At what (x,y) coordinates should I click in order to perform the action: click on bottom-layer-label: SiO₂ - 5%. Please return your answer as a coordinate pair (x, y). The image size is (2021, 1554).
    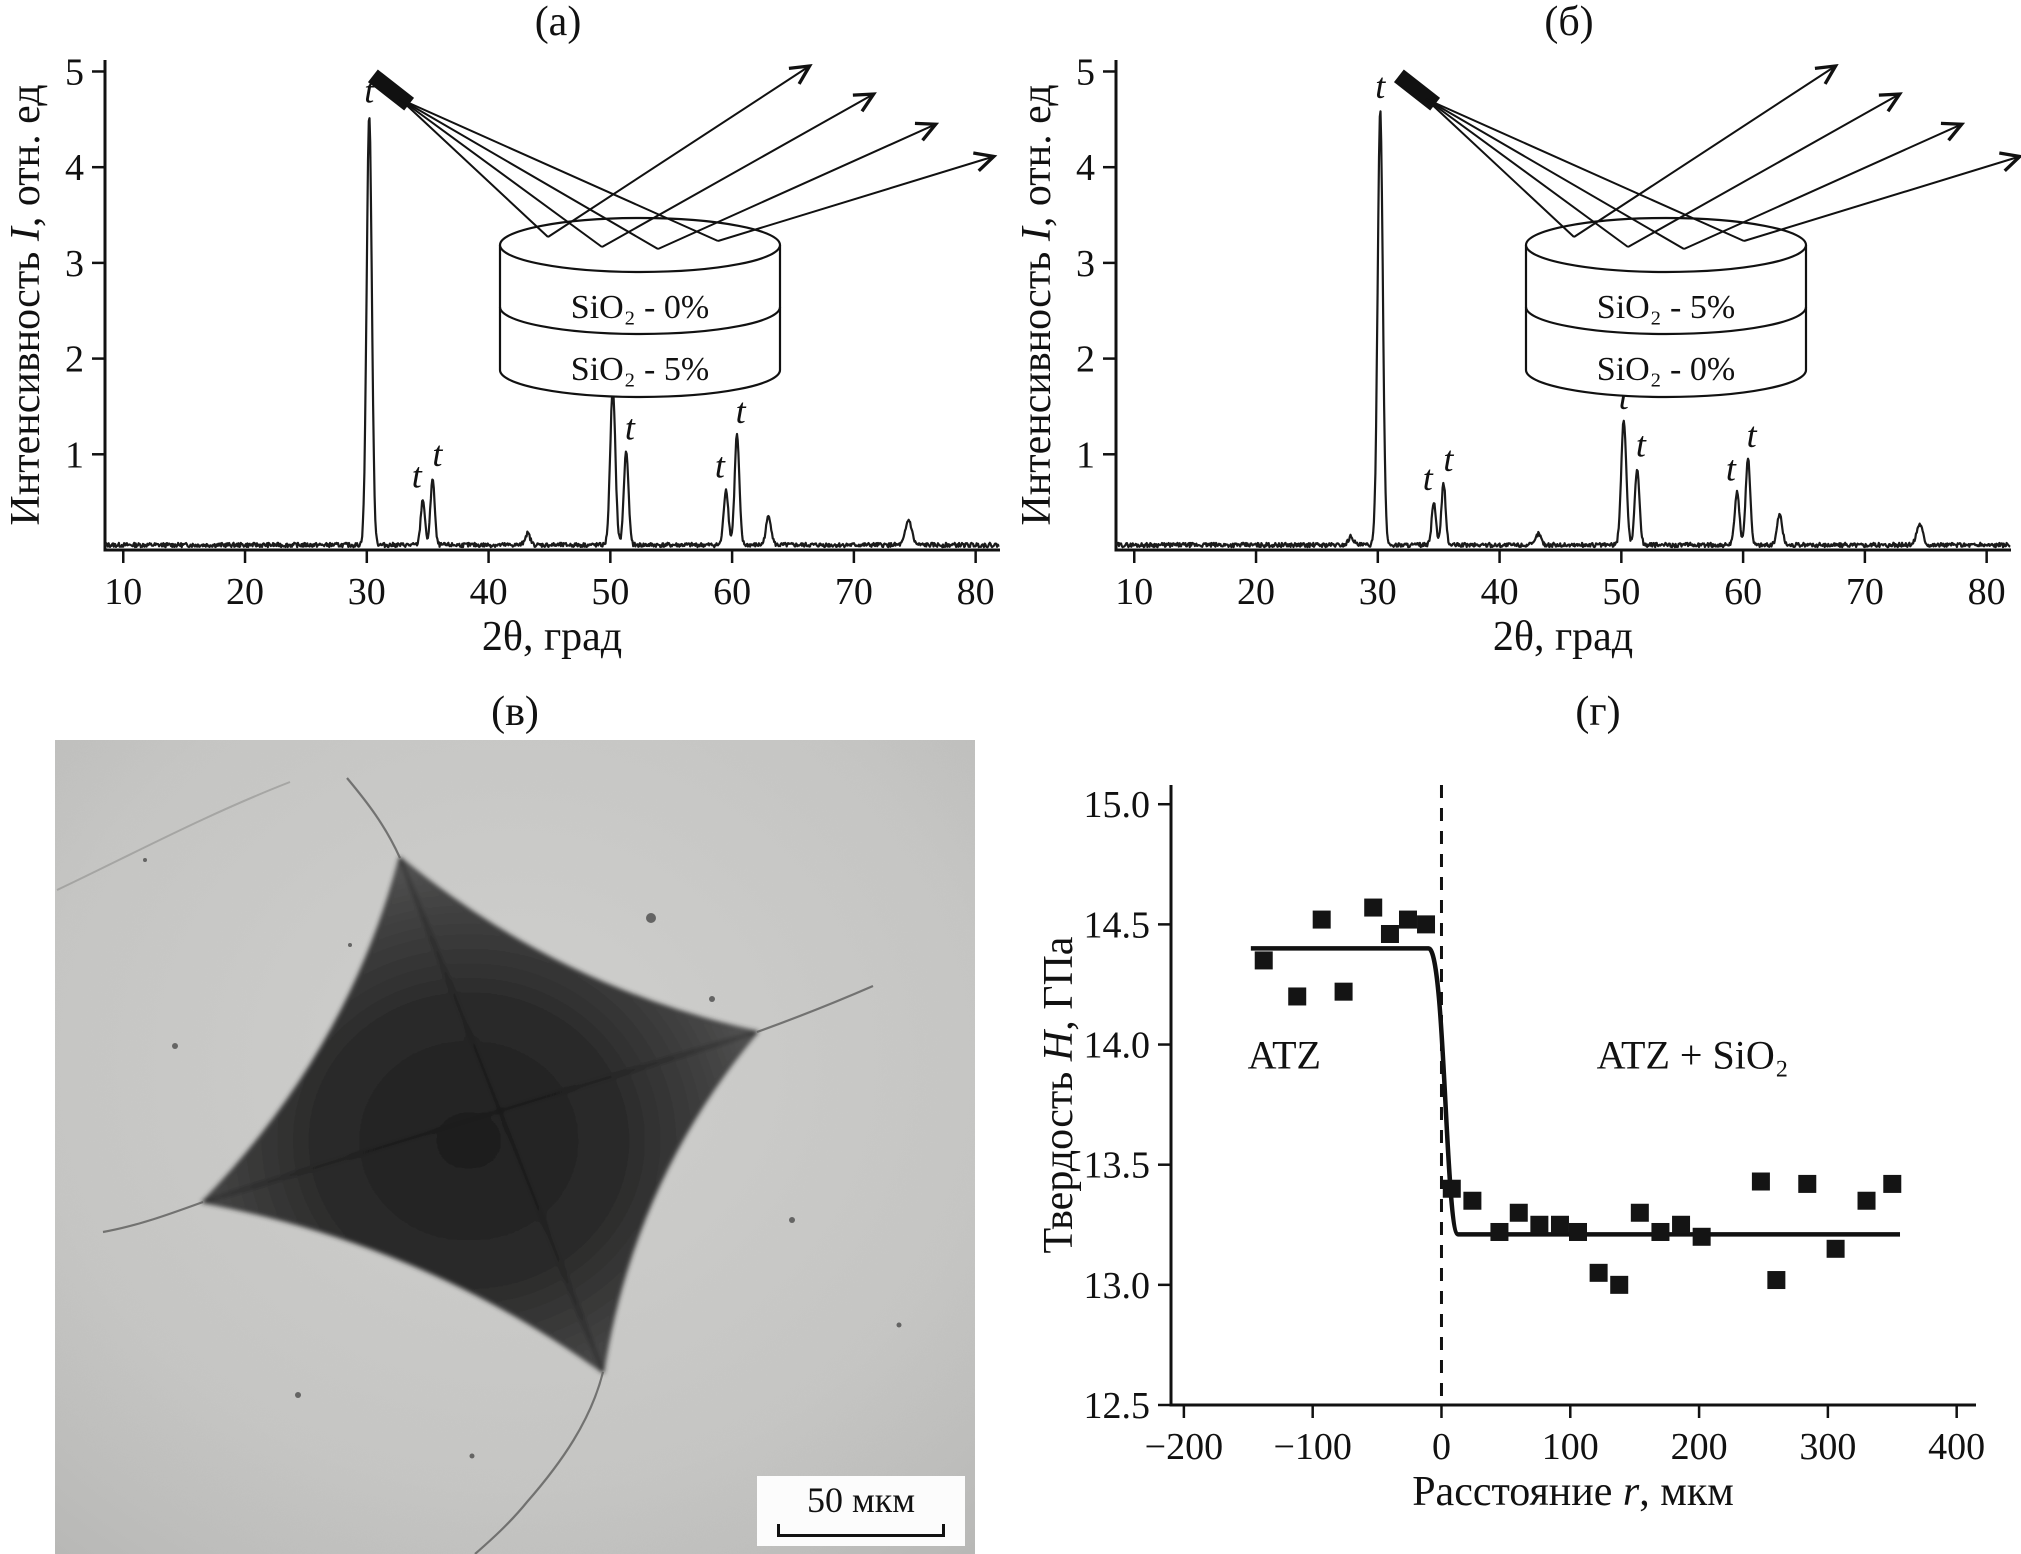
    Looking at the image, I should click on (640, 369).